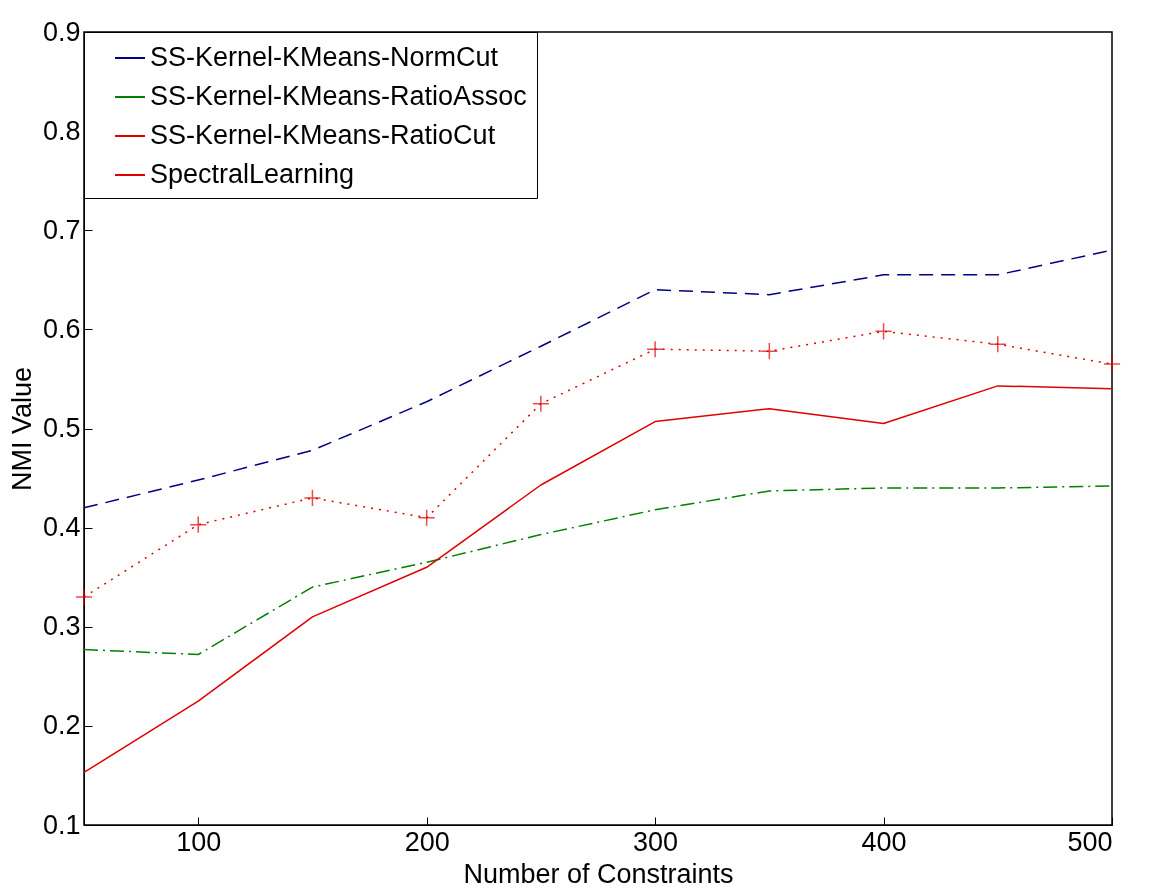 The height and width of the screenshot is (895, 1160). I want to click on x-axis-title: Number of Constraints, so click(598, 873).